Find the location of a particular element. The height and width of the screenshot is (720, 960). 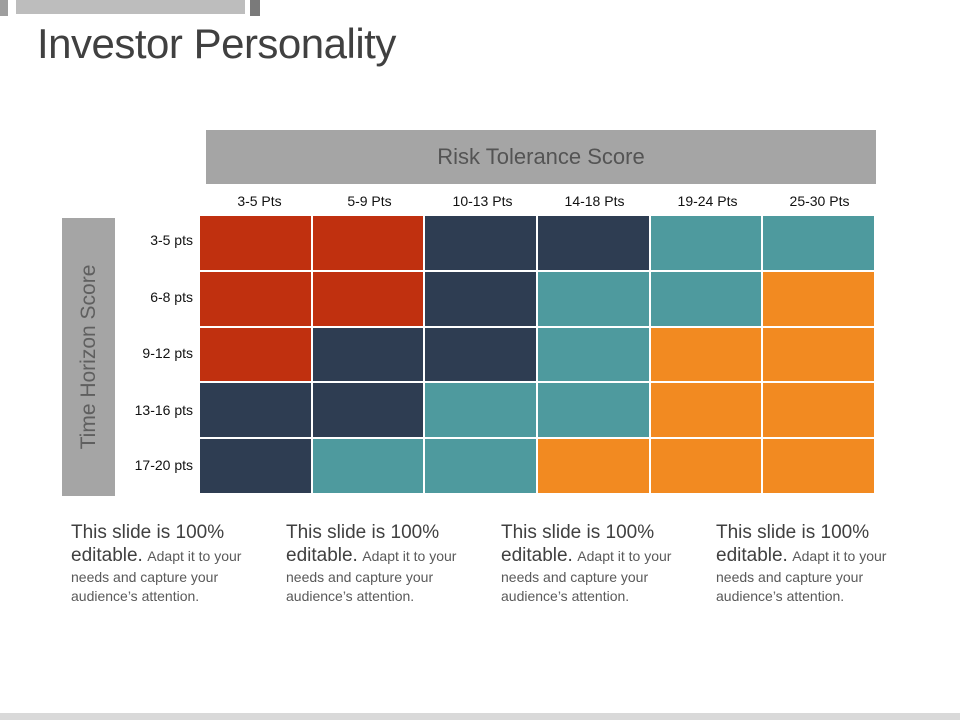

bottom-accent-bar is located at coordinates (480, 716).